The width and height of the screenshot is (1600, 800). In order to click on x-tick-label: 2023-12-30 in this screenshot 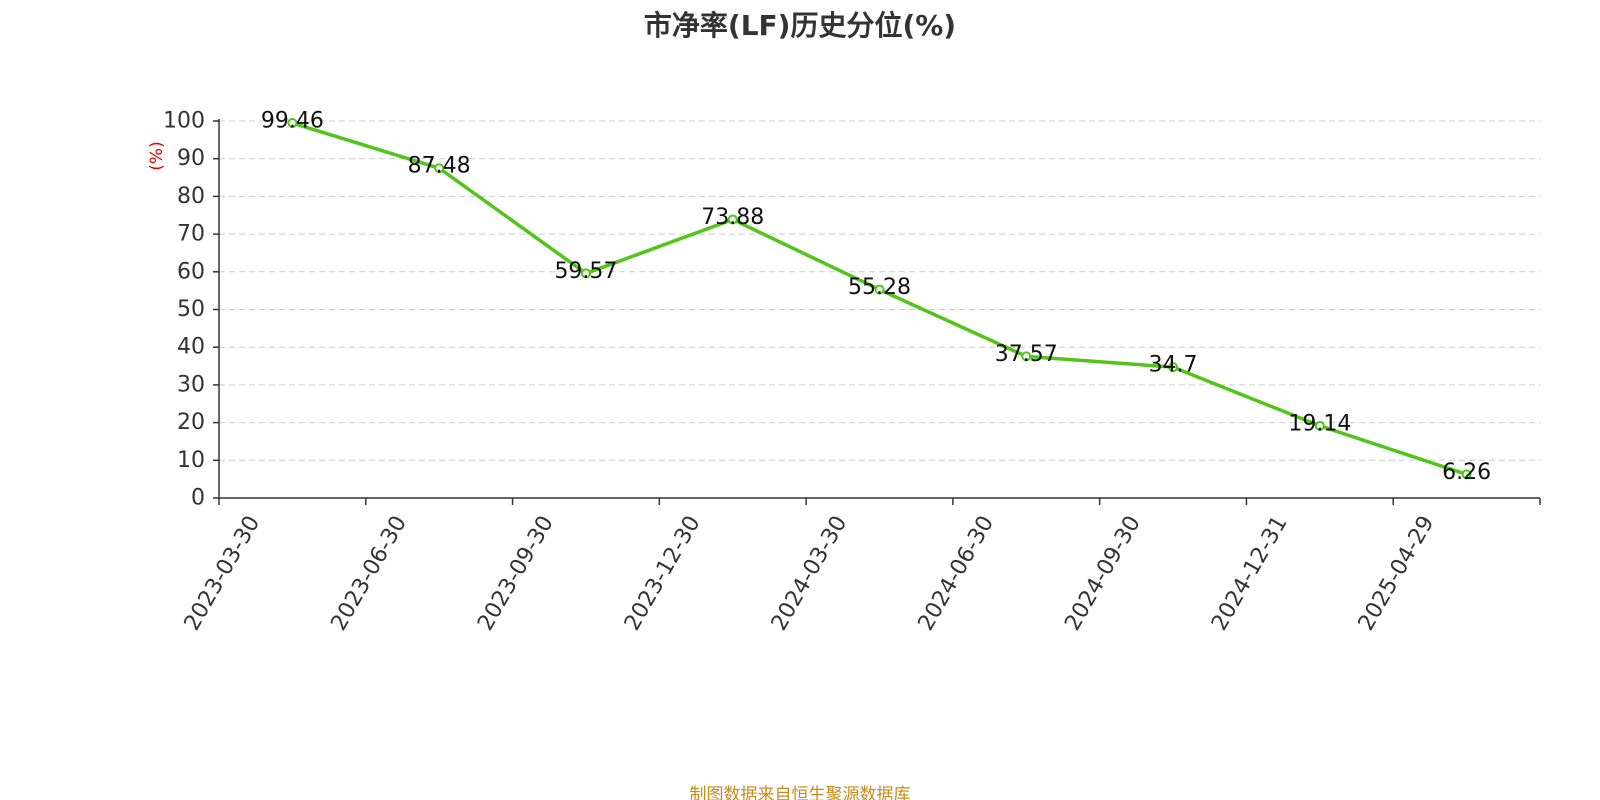, I will do `click(663, 573)`.